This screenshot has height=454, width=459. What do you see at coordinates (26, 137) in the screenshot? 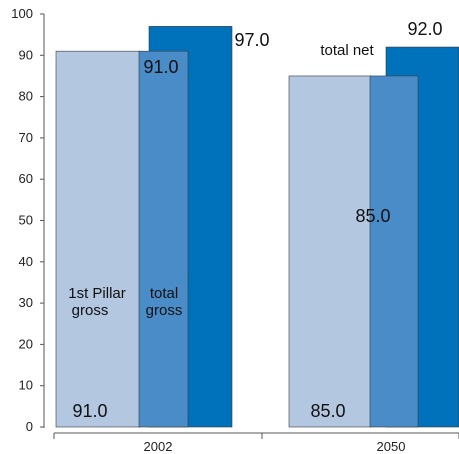
I see `y-tick-label: 70` at bounding box center [26, 137].